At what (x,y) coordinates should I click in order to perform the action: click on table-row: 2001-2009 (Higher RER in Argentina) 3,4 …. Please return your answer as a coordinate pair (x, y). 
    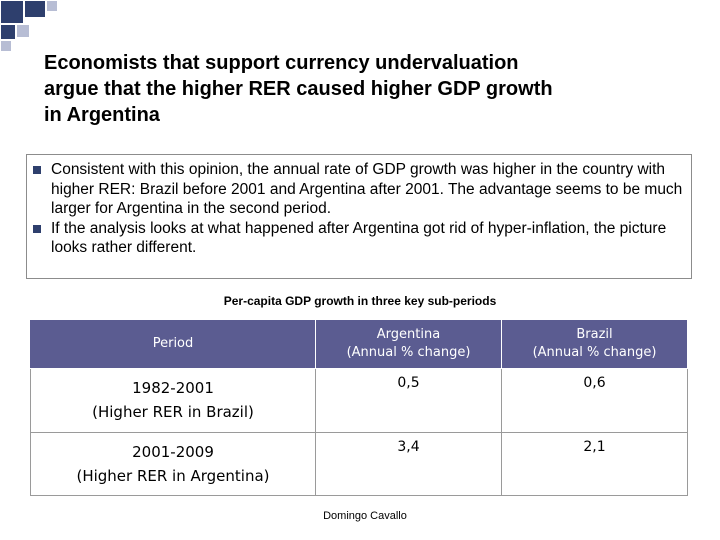
    Looking at the image, I should click on (359, 463).